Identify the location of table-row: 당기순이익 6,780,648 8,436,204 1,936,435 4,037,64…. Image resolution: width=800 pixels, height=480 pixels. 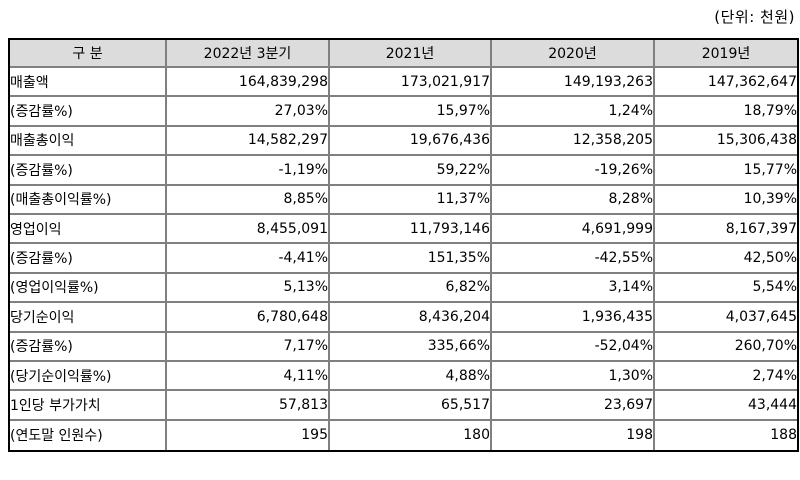
(403, 318).